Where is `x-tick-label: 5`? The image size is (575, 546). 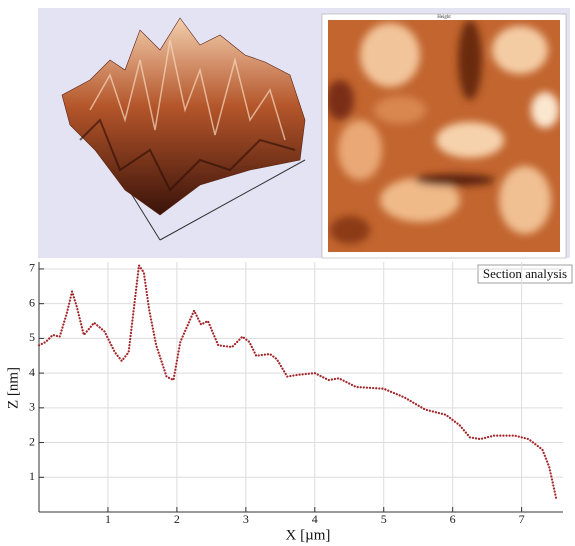
x-tick-label: 5 is located at coordinates (384, 519).